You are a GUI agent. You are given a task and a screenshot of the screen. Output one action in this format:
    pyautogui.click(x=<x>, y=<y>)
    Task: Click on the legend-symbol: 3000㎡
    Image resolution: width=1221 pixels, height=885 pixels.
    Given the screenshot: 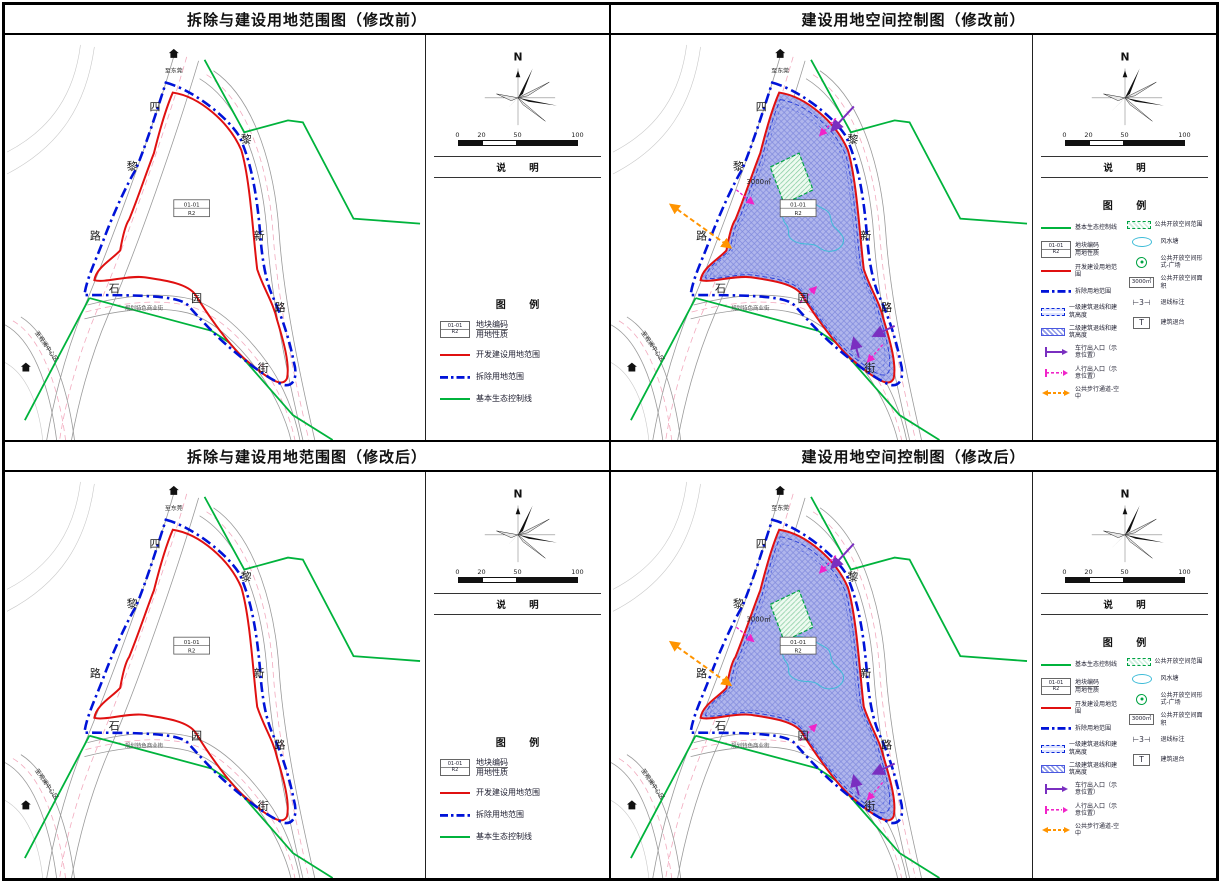 What is the action you would take?
    pyautogui.click(x=1142, y=720)
    